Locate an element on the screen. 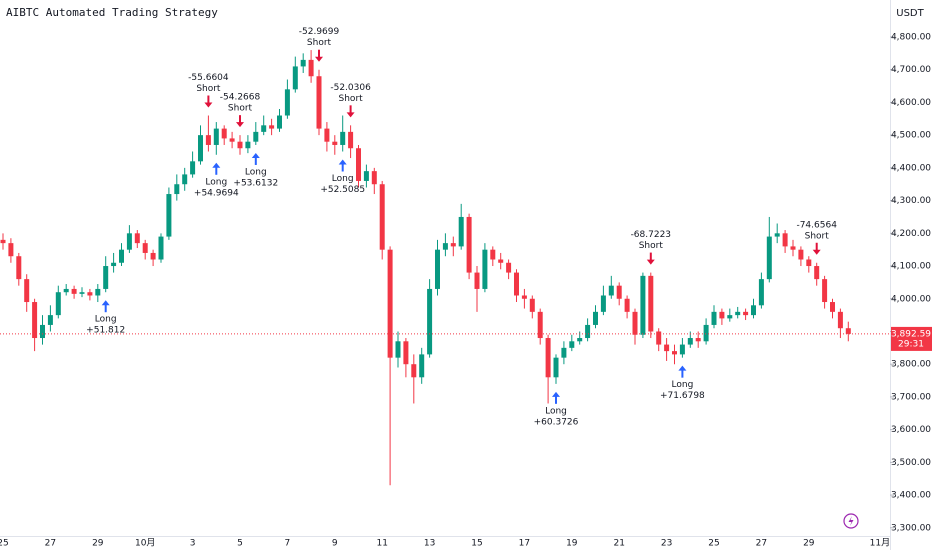  x-tick-label: 11月 is located at coordinates (880, 543).